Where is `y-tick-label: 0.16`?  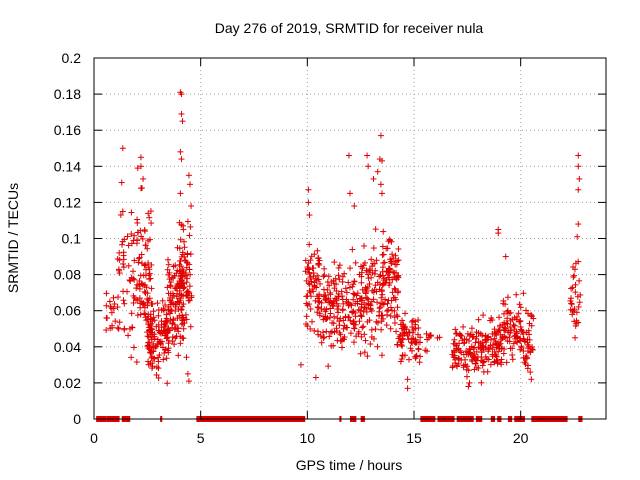 y-tick-label: 0.16 is located at coordinates (67, 130).